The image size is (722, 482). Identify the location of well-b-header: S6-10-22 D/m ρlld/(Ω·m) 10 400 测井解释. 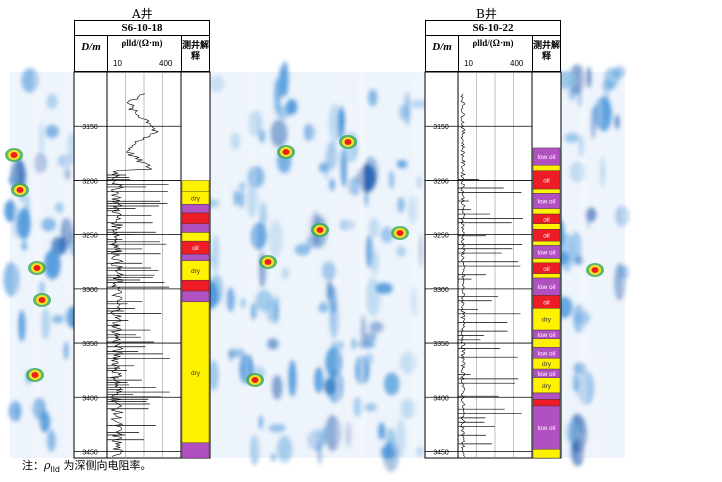
(493, 46).